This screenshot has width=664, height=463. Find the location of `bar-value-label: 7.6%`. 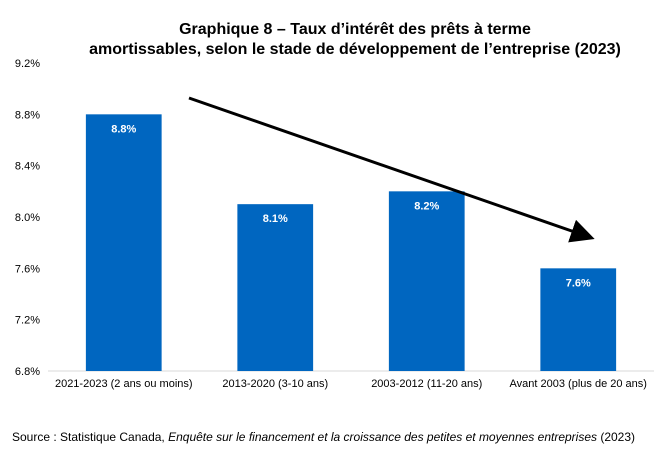

bar-value-label: 7.6% is located at coordinates (578, 283).